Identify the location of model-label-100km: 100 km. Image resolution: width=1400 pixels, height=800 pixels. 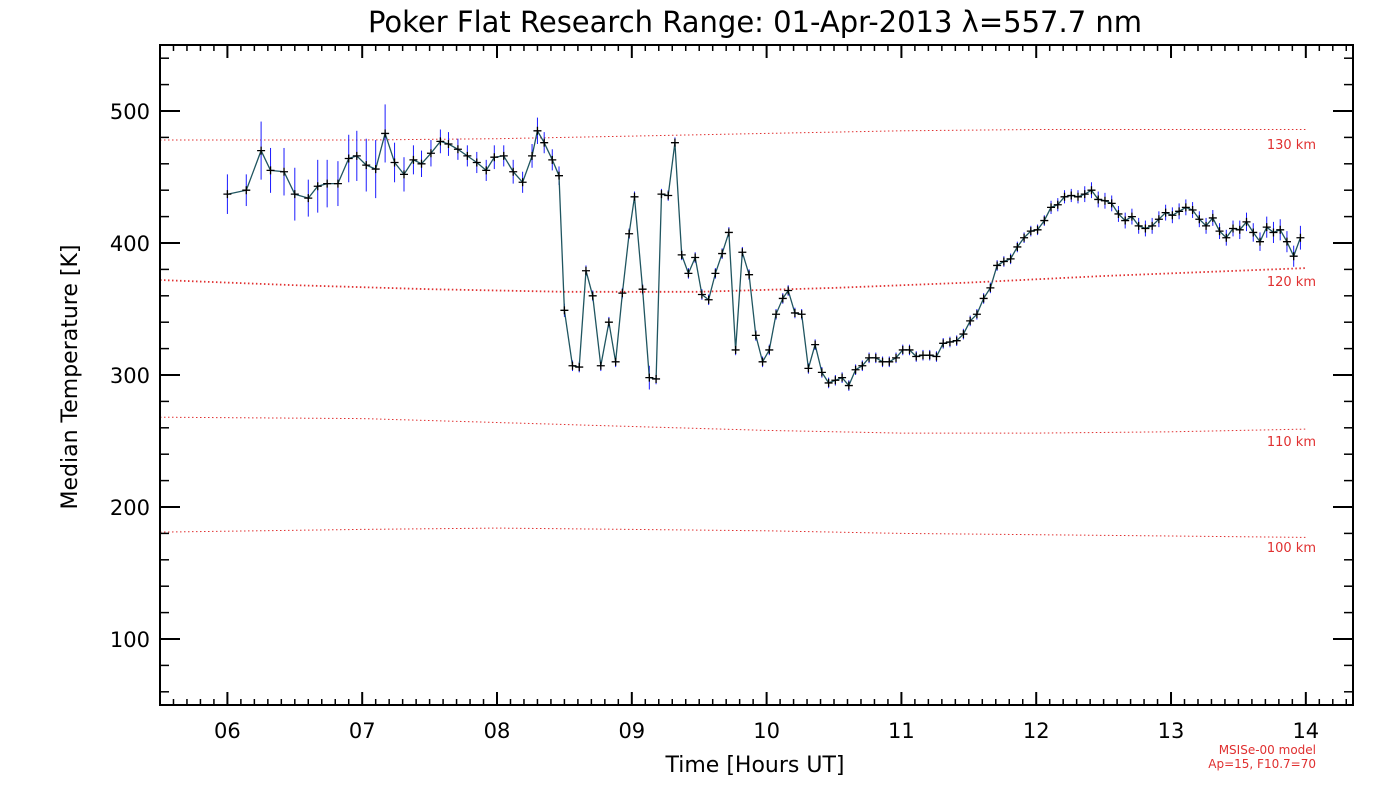
(1291, 548).